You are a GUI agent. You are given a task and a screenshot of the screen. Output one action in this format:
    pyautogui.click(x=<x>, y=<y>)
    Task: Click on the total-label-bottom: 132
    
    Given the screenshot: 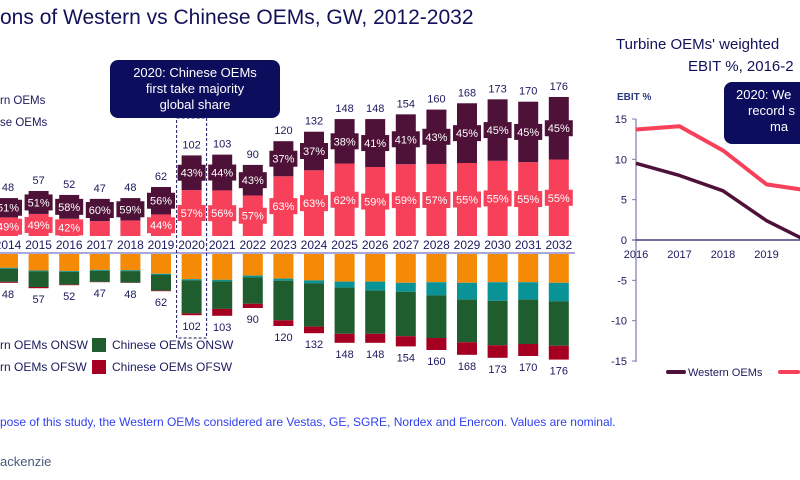 What is the action you would take?
    pyautogui.click(x=314, y=345)
    